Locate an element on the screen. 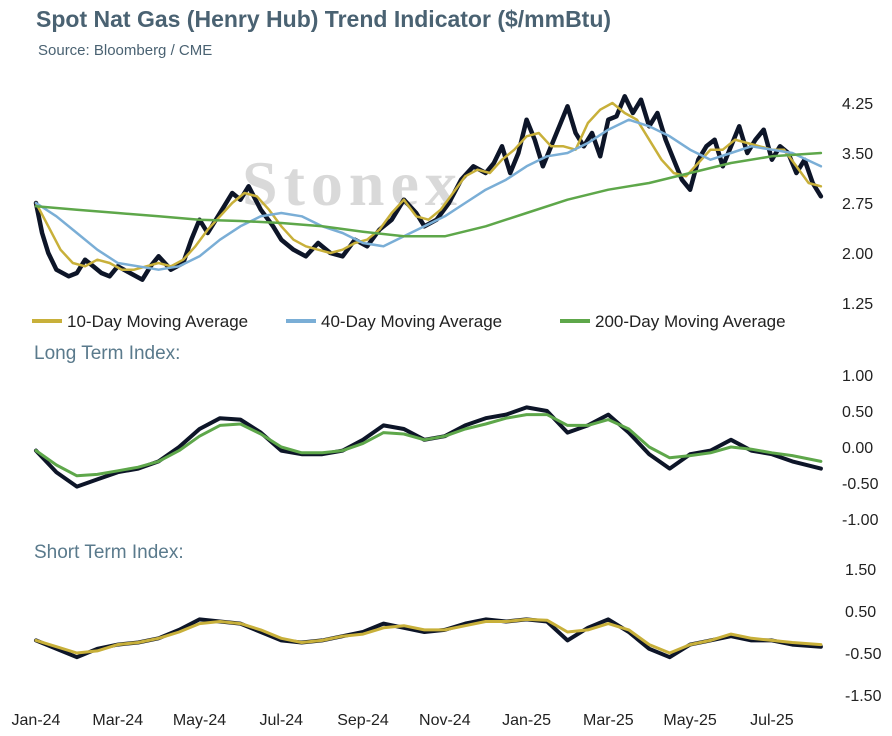  price-series-ma200 is located at coordinates (428, 194).